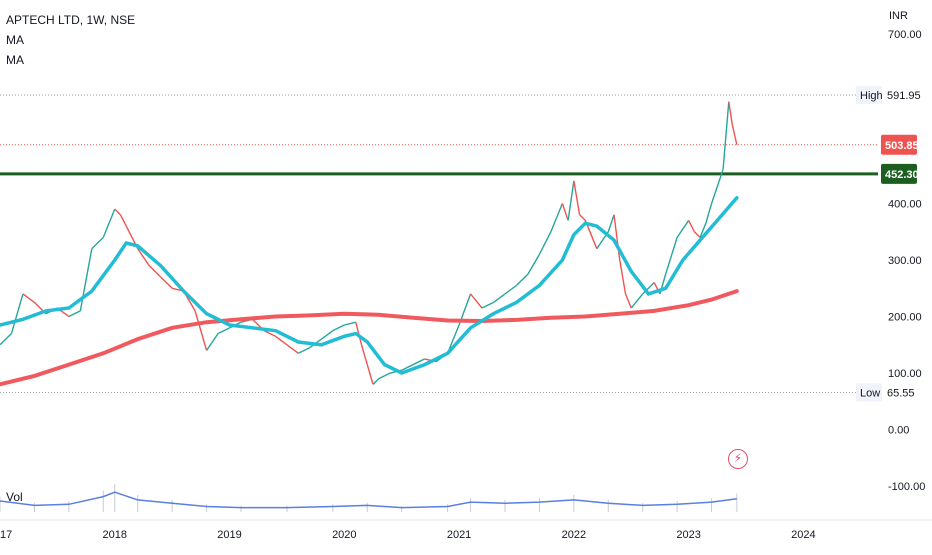 Image resolution: width=932 pixels, height=555 pixels. I want to click on x-tick-label: 2018, so click(115, 535).